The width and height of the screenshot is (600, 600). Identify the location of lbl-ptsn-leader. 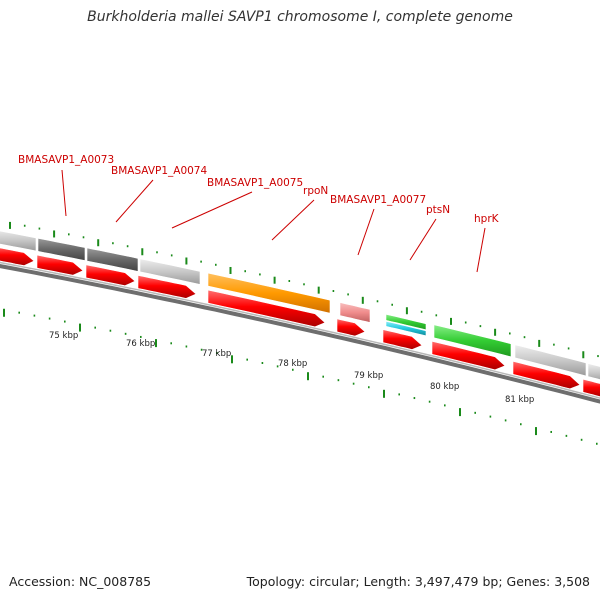
(423, 239).